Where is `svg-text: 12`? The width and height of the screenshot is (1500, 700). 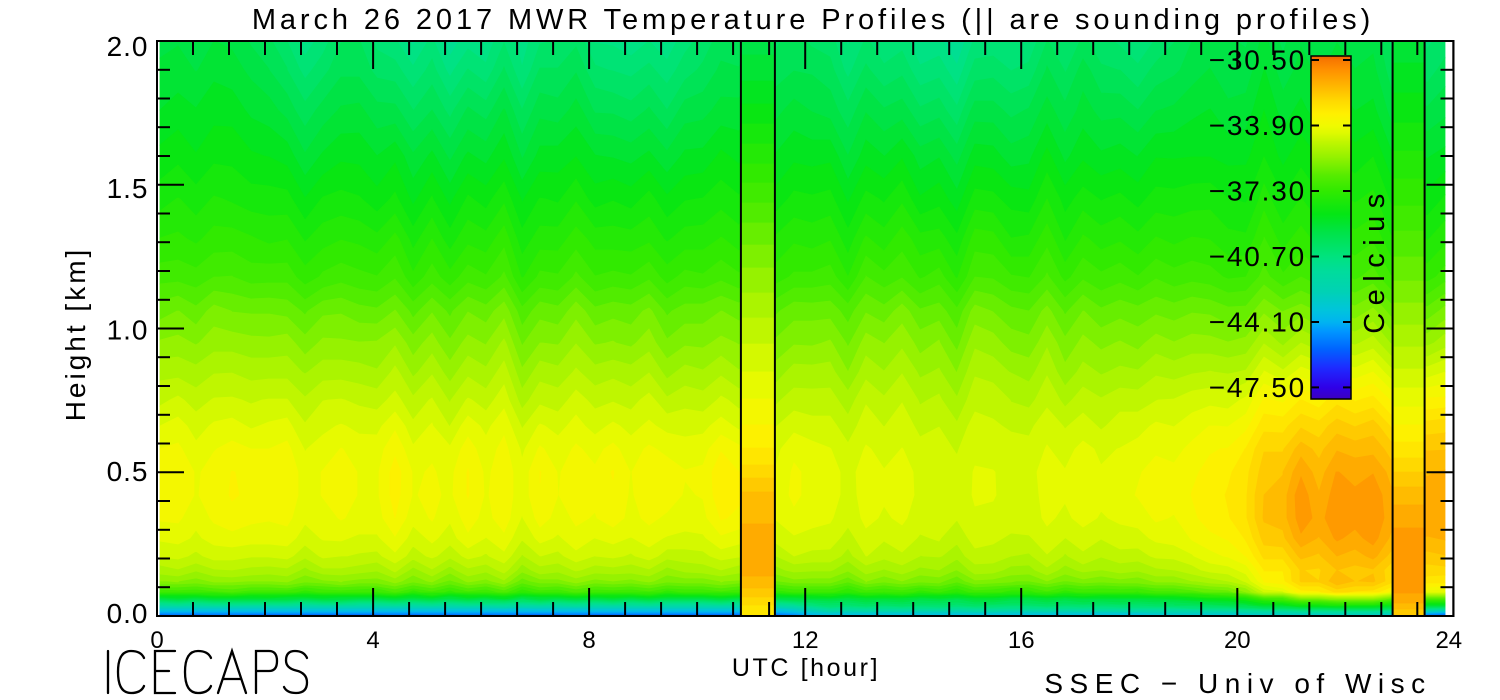
svg-text: 12 is located at coordinates (805, 640).